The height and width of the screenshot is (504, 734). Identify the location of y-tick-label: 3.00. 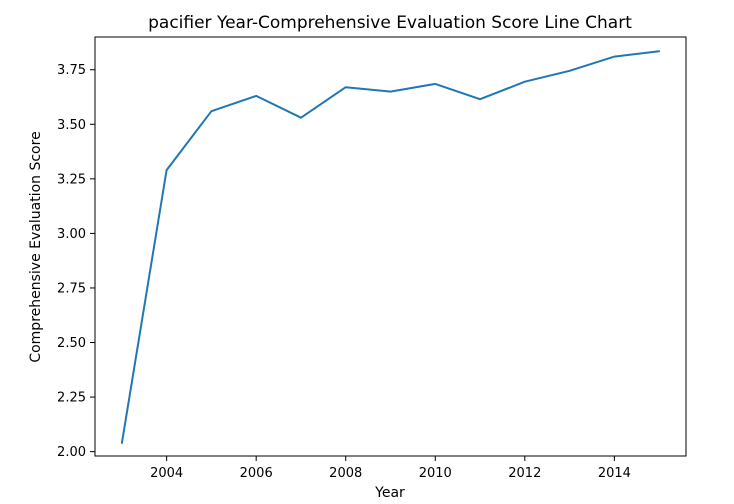
(71, 234).